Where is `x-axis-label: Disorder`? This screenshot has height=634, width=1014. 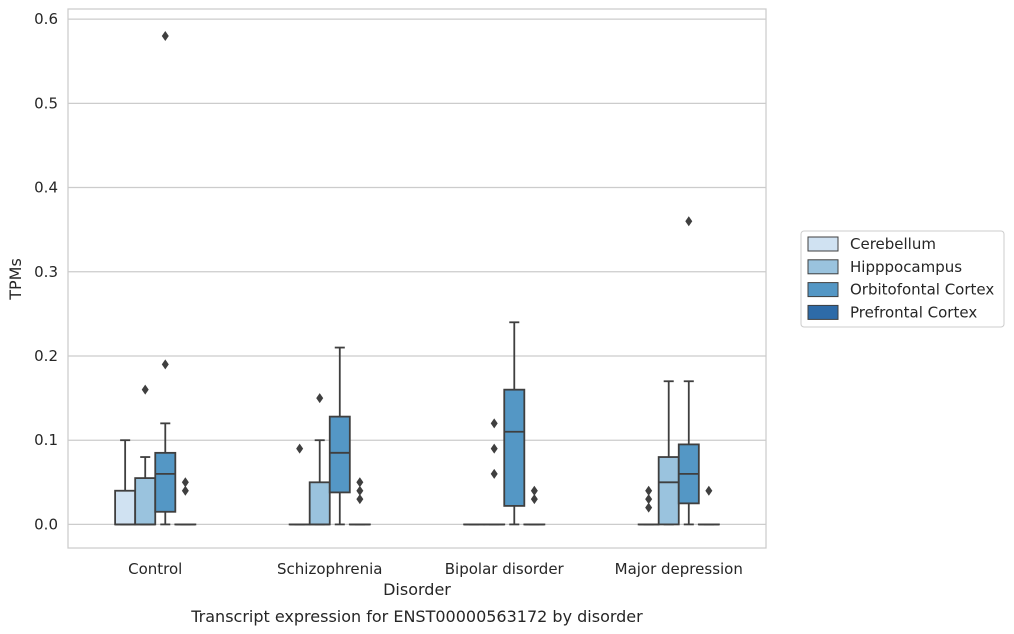
x-axis-label: Disorder is located at coordinates (417, 589).